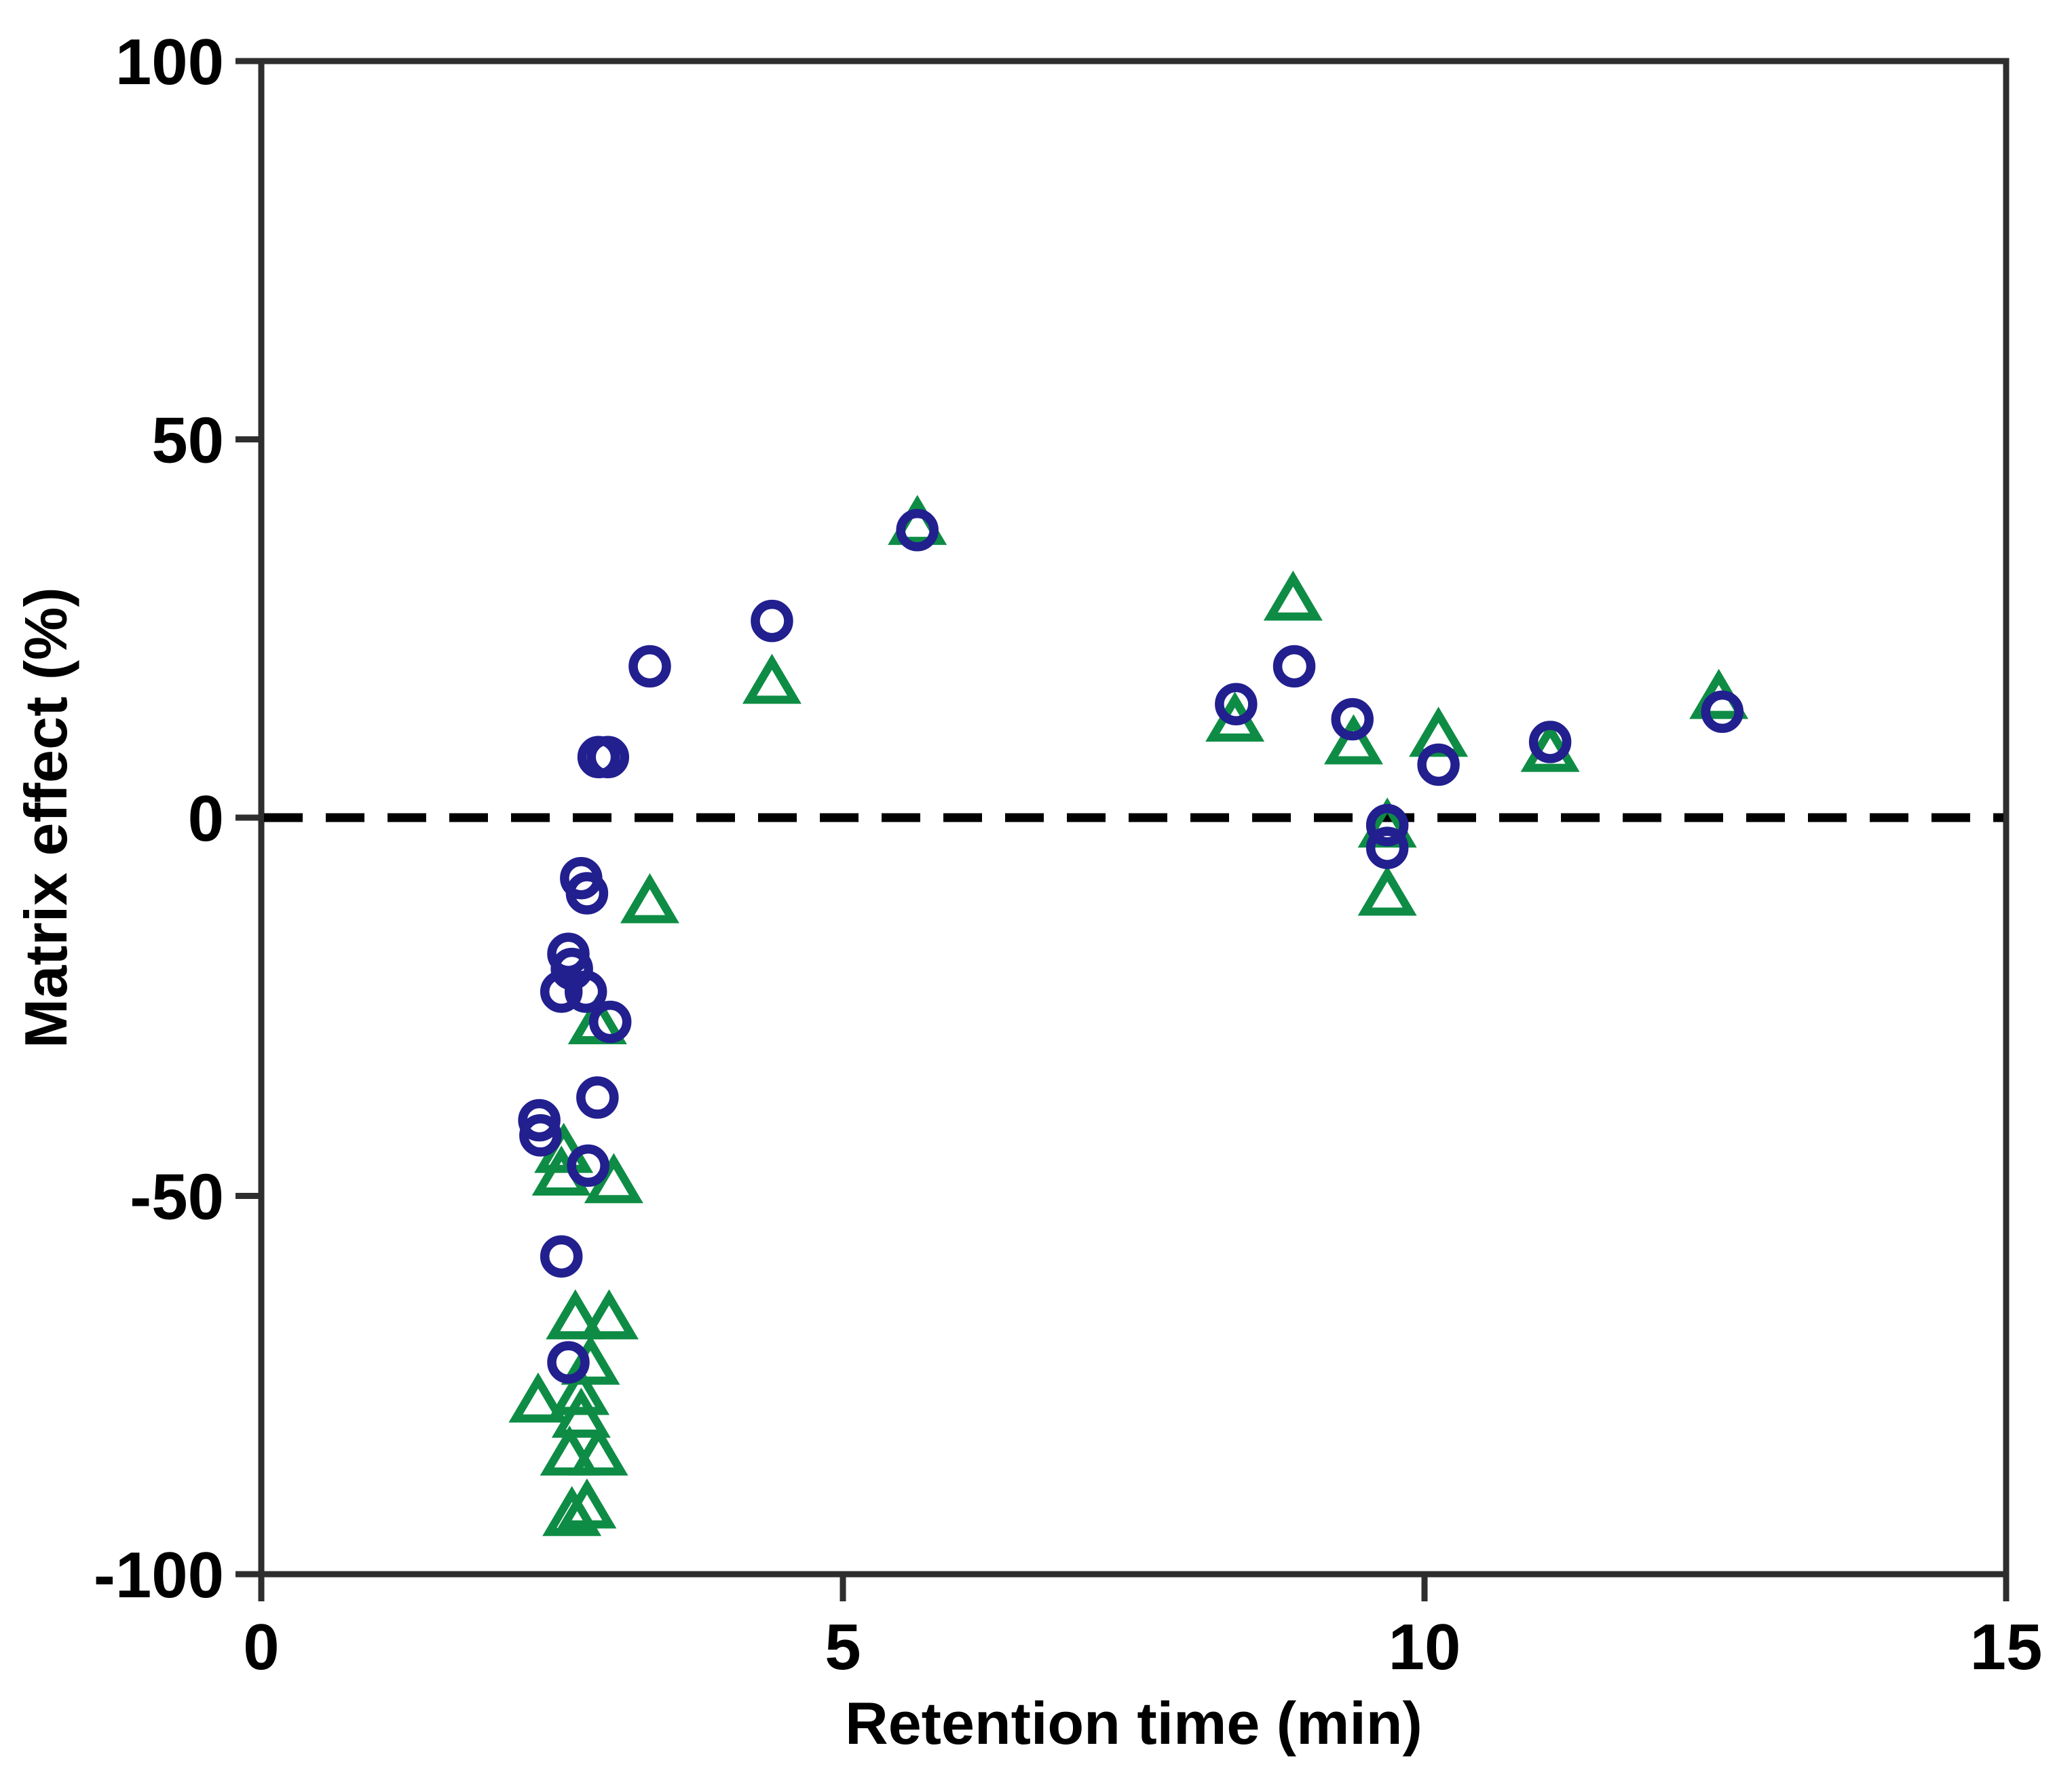 The width and height of the screenshot is (2055, 1792). What do you see at coordinates (2006, 1647) in the screenshot?
I see `x-tick-label: 15` at bounding box center [2006, 1647].